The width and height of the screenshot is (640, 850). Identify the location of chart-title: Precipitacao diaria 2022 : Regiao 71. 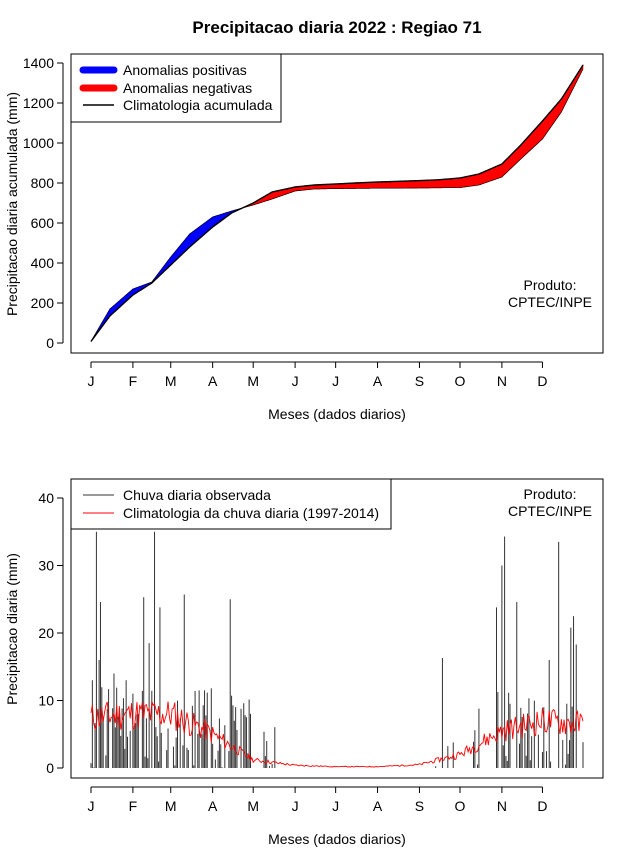
(336, 27).